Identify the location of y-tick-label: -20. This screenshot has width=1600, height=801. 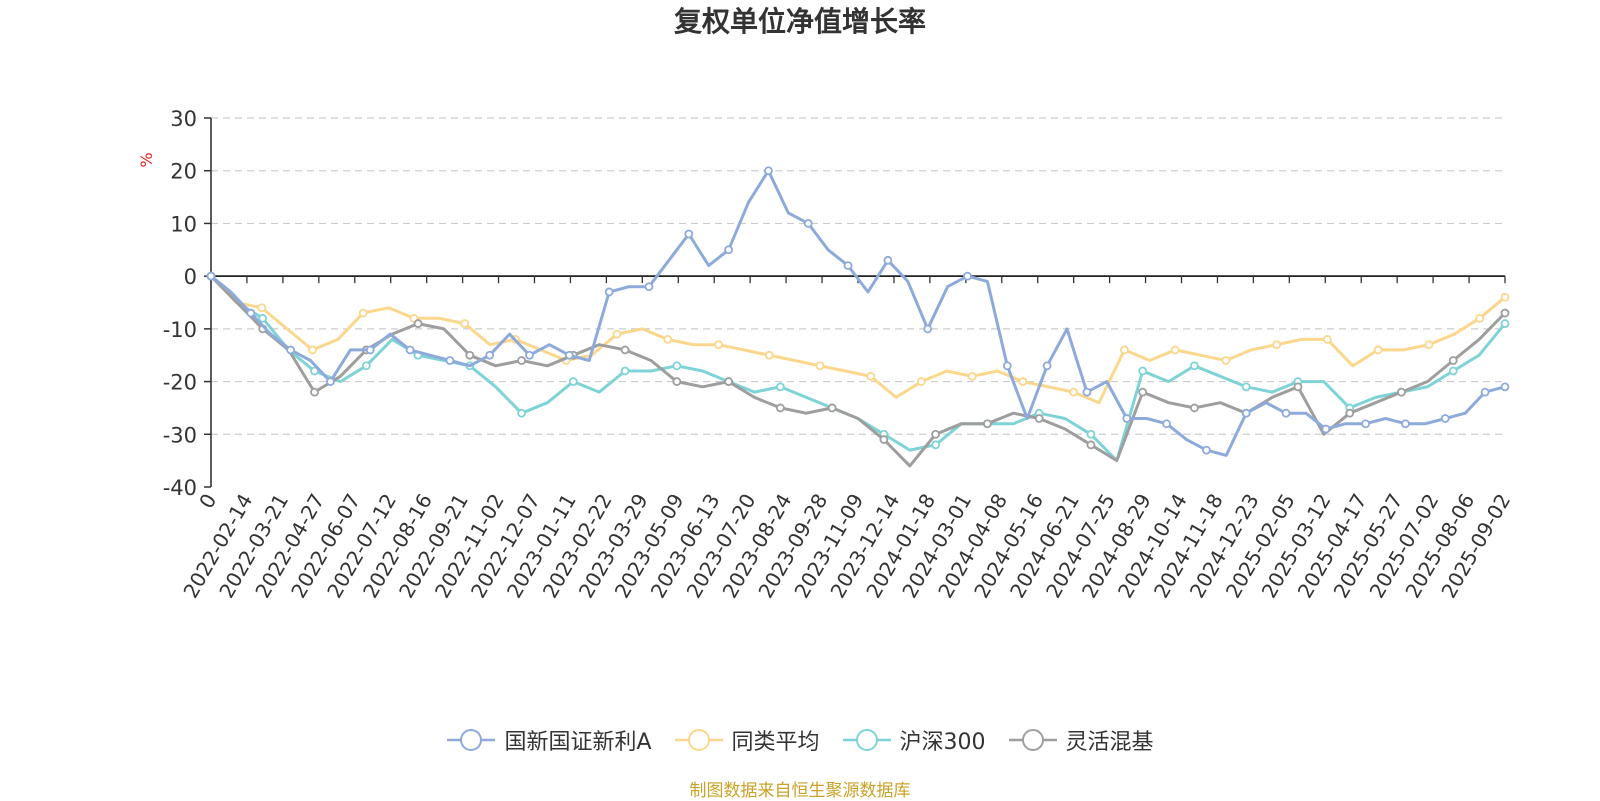
(180, 383).